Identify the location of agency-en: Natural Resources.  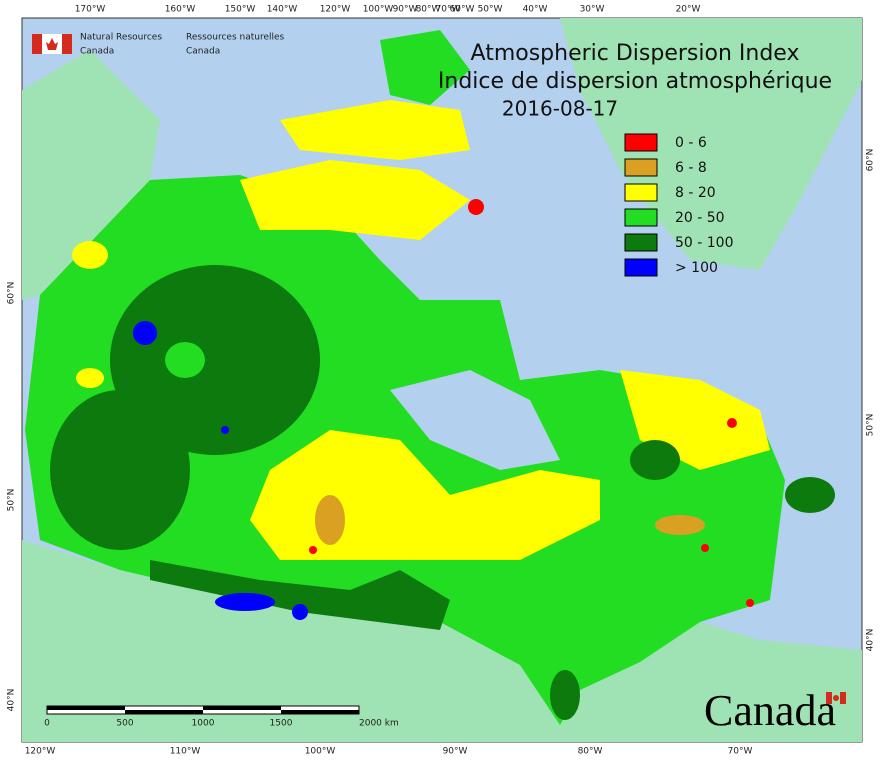
(121, 38).